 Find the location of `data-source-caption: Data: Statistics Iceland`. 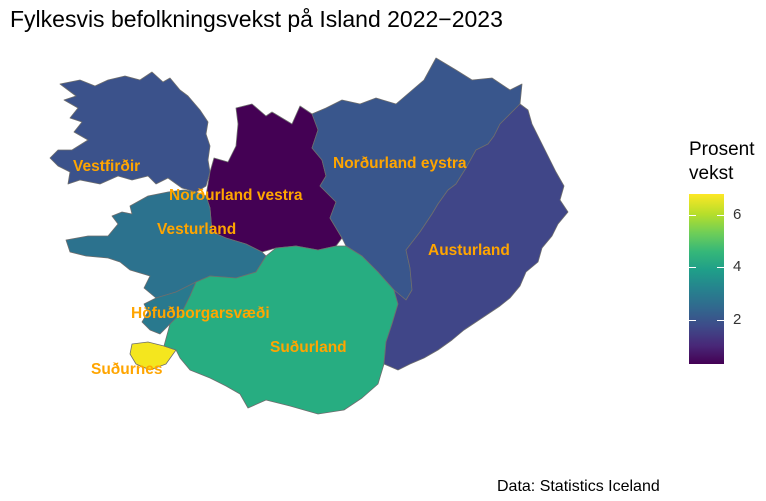

data-source-caption: Data: Statistics Iceland is located at coordinates (578, 486).